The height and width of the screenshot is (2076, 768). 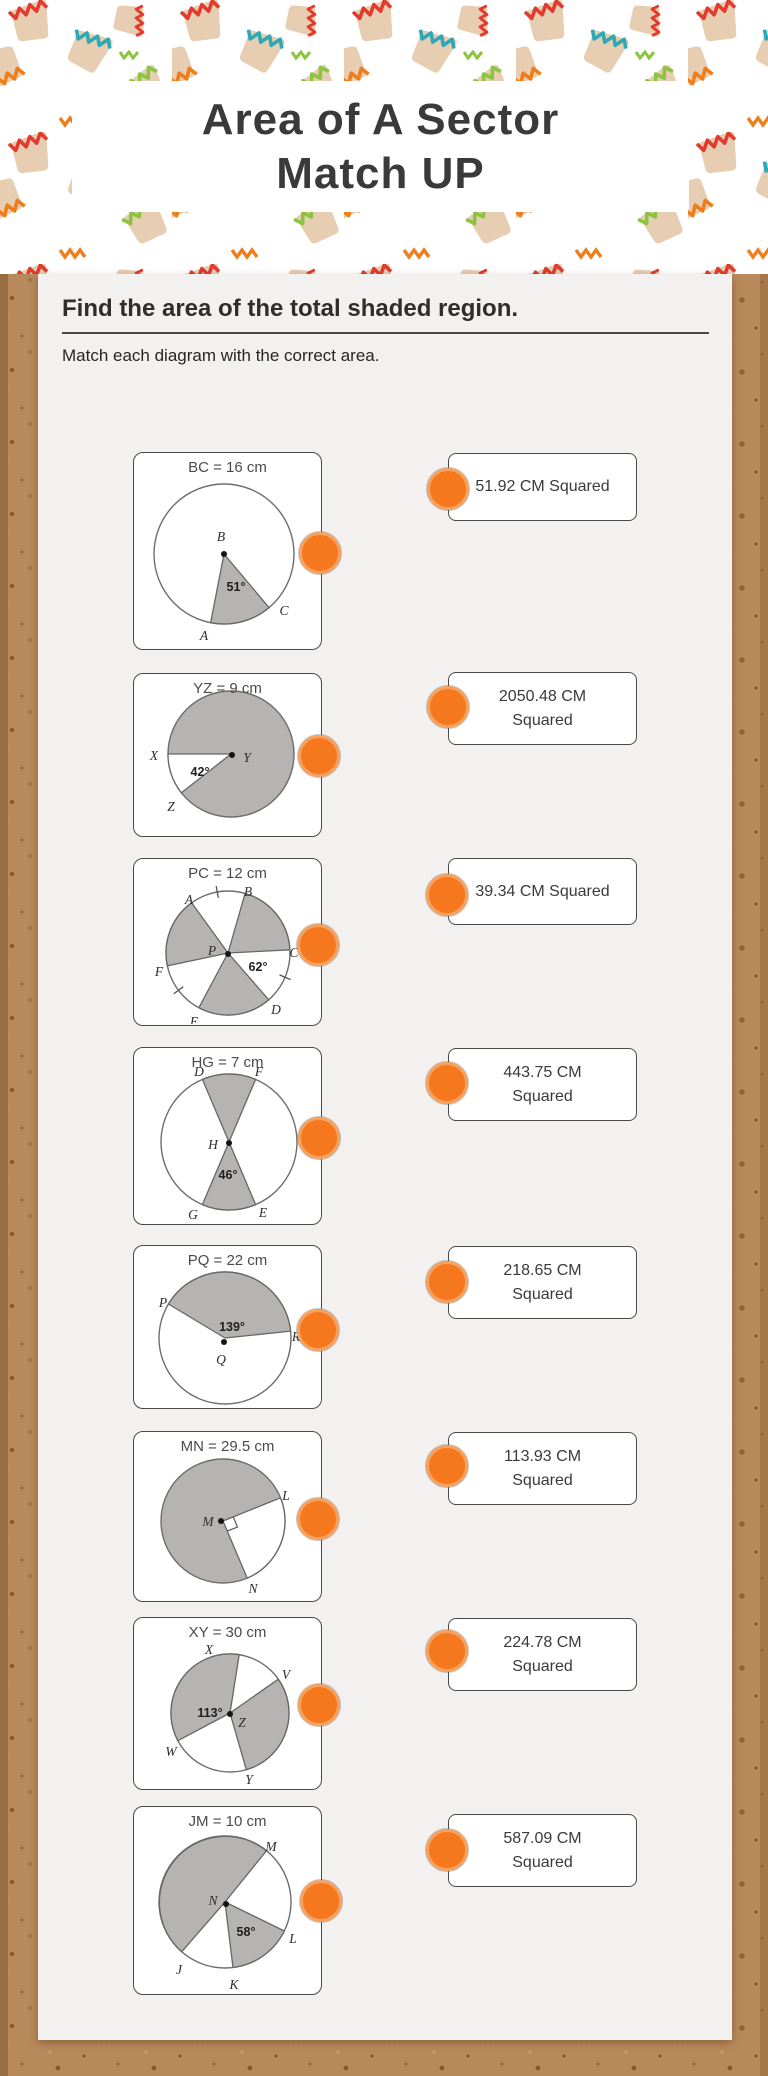 What do you see at coordinates (207, 1521) in the screenshot?
I see `svg-text: M` at bounding box center [207, 1521].